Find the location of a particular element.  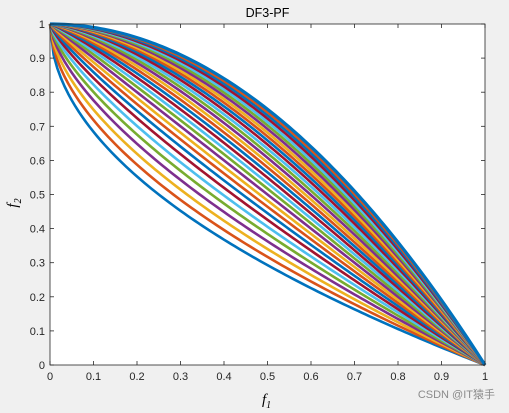

x-tick-label: 0.4 is located at coordinates (223, 377).